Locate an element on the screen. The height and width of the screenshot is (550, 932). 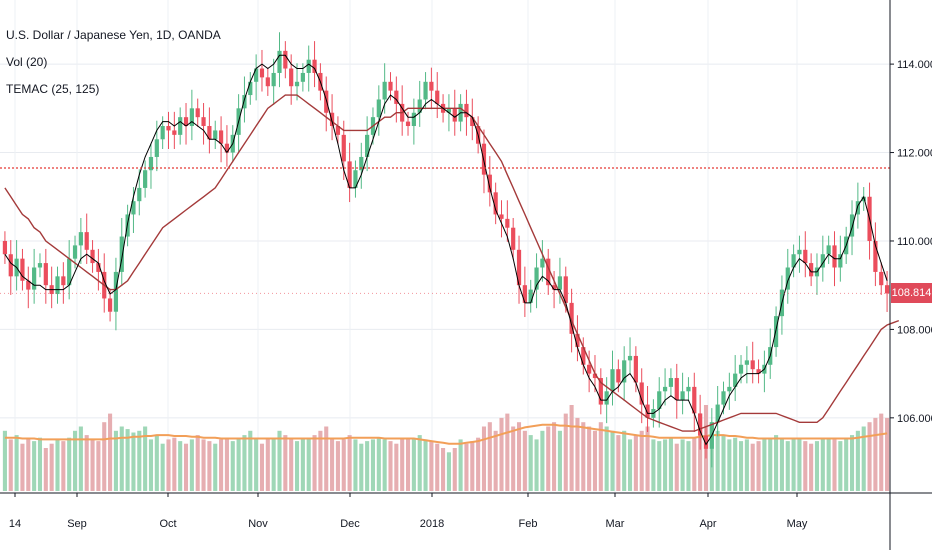
y-tick-label: 112.000 is located at coordinates (914, 154).